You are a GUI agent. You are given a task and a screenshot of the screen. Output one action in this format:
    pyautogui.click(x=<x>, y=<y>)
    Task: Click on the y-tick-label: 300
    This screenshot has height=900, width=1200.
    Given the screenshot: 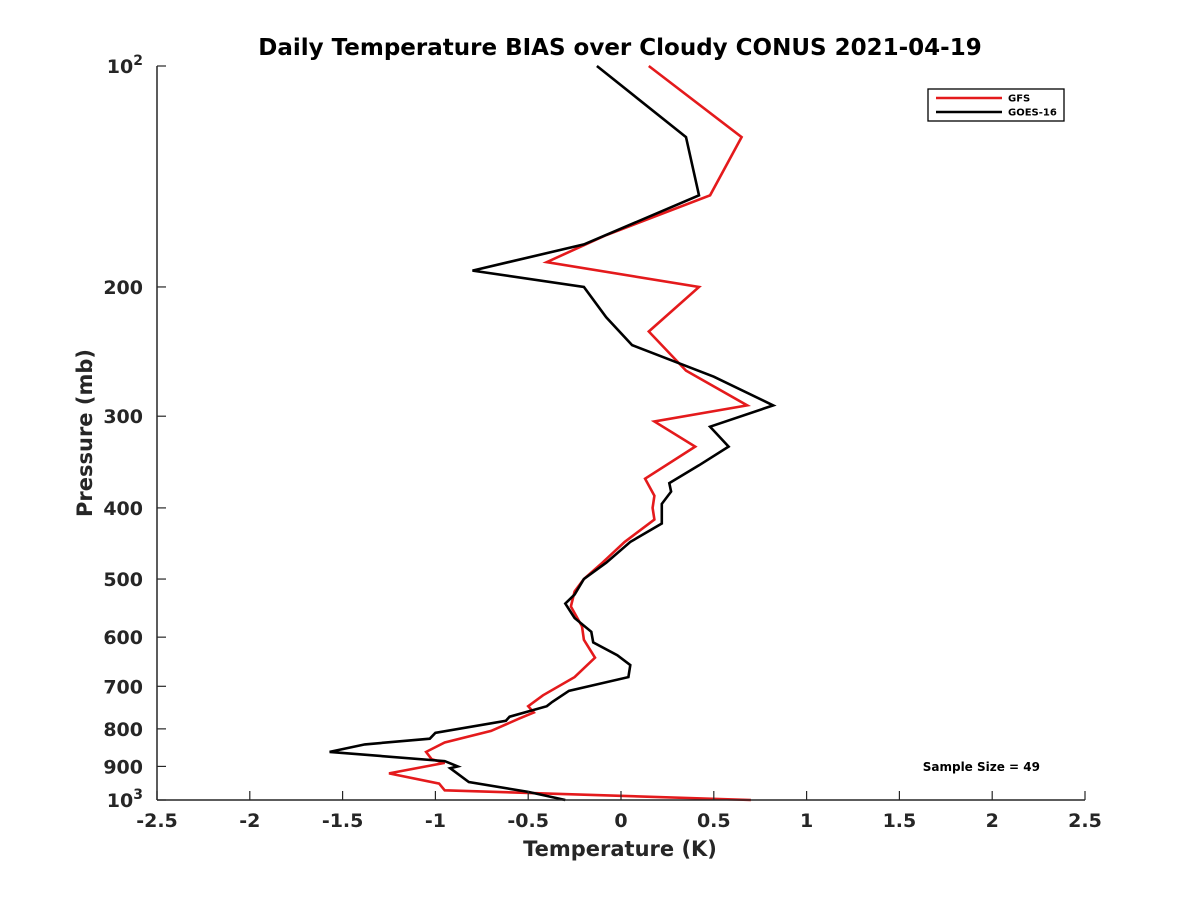 What is the action you would take?
    pyautogui.click(x=123, y=417)
    